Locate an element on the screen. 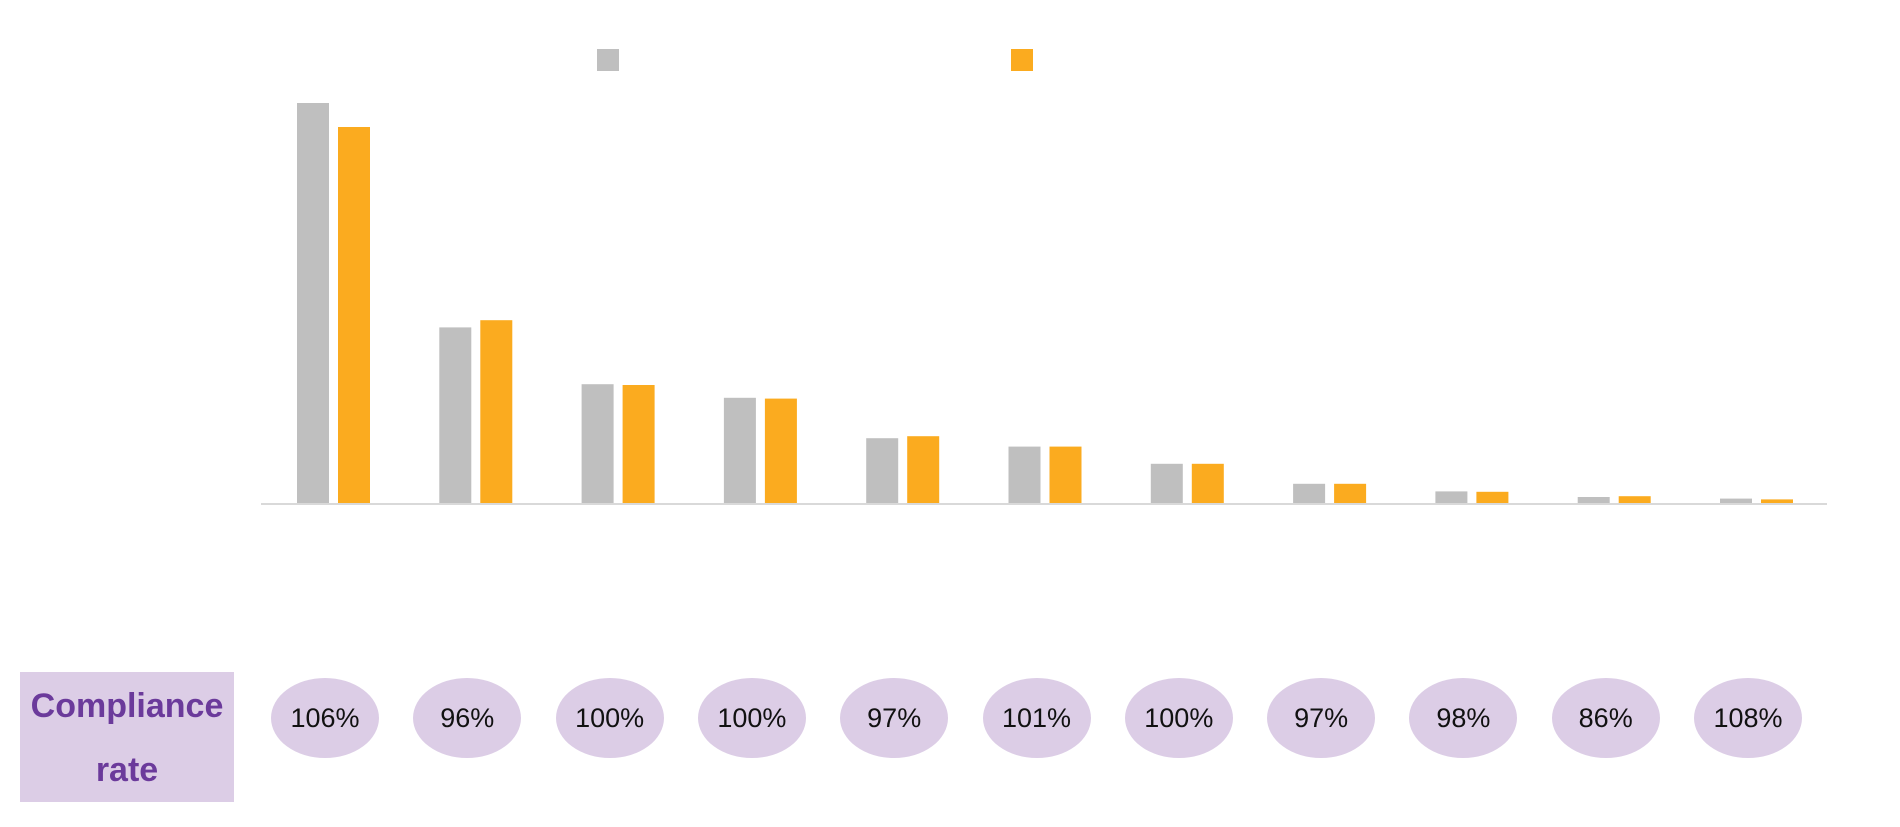  compliance-rate-bubble-11: 108% is located at coordinates (1748, 718).